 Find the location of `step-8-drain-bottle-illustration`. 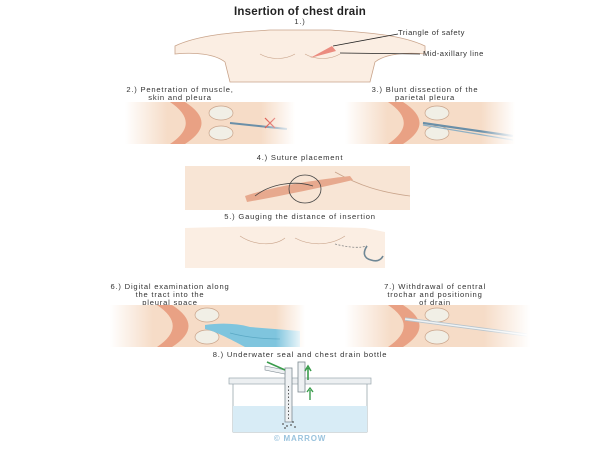

step-8-drain-bottle-illustration is located at coordinates (300, 397).